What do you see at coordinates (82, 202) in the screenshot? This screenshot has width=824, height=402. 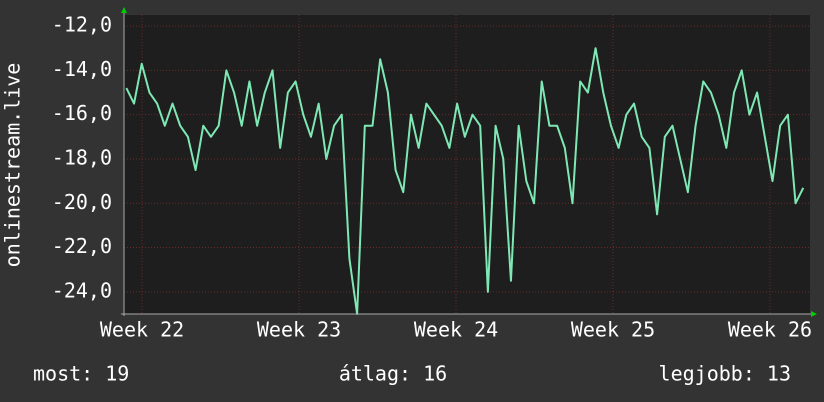 I see `y-tick-label: -20,0` at bounding box center [82, 202].